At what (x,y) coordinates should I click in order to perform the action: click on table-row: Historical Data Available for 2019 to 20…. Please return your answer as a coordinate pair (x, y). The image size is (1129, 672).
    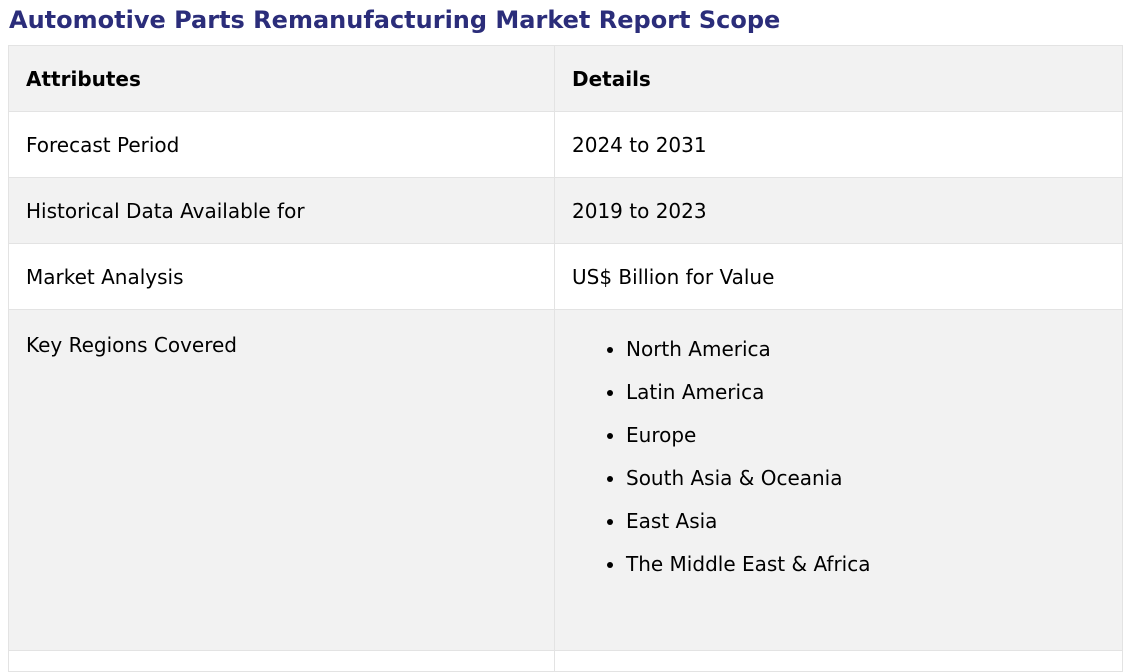
    Looking at the image, I should click on (565, 210).